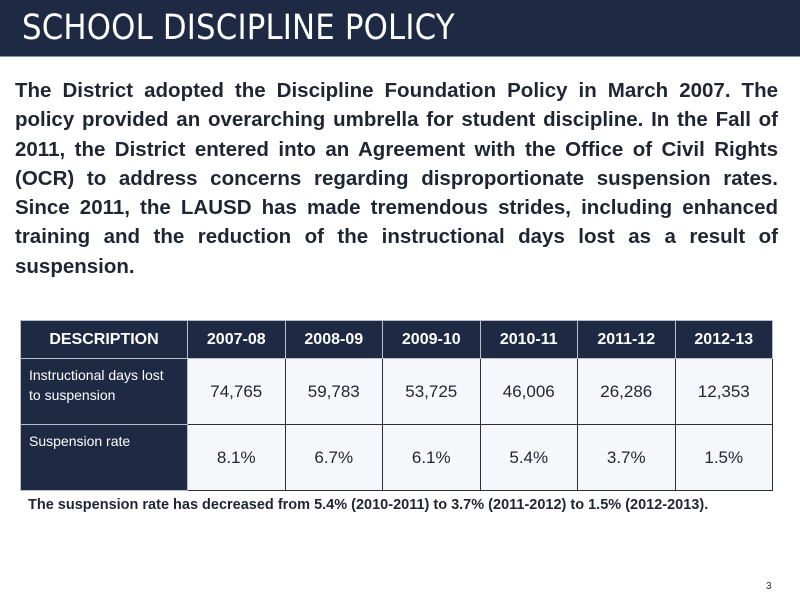 Image resolution: width=800 pixels, height=600 pixels. What do you see at coordinates (626, 457) in the screenshot?
I see `table-cell: 3.7%` at bounding box center [626, 457].